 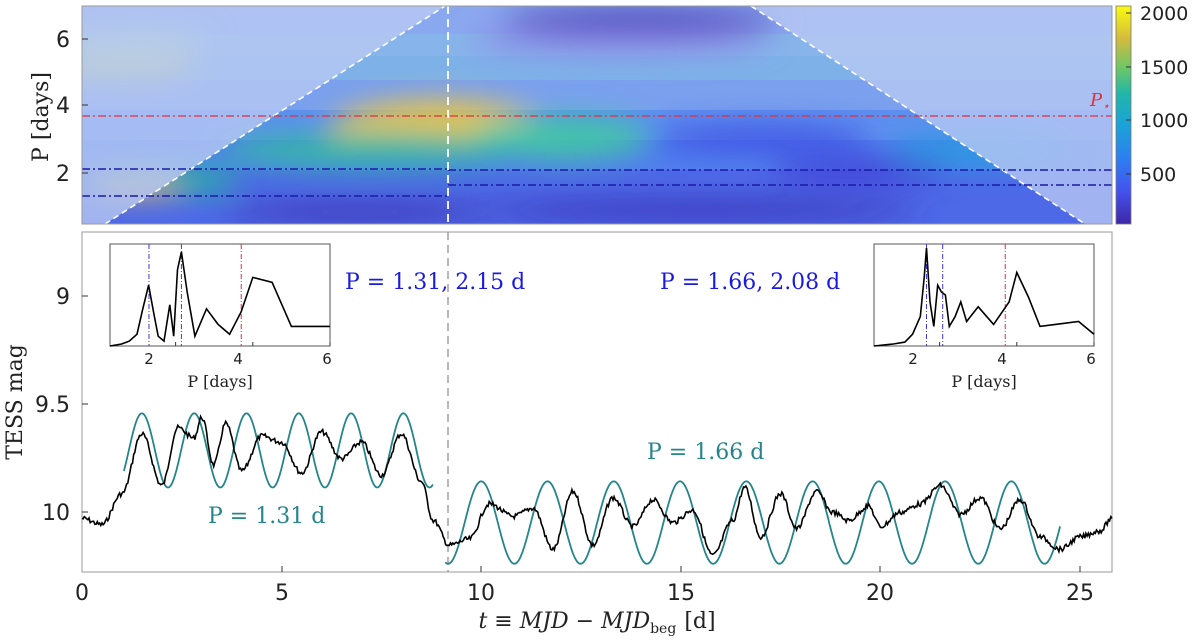 I want to click on annotation-right-periods: P = 1.66, 2.08 d, so click(x=750, y=282).